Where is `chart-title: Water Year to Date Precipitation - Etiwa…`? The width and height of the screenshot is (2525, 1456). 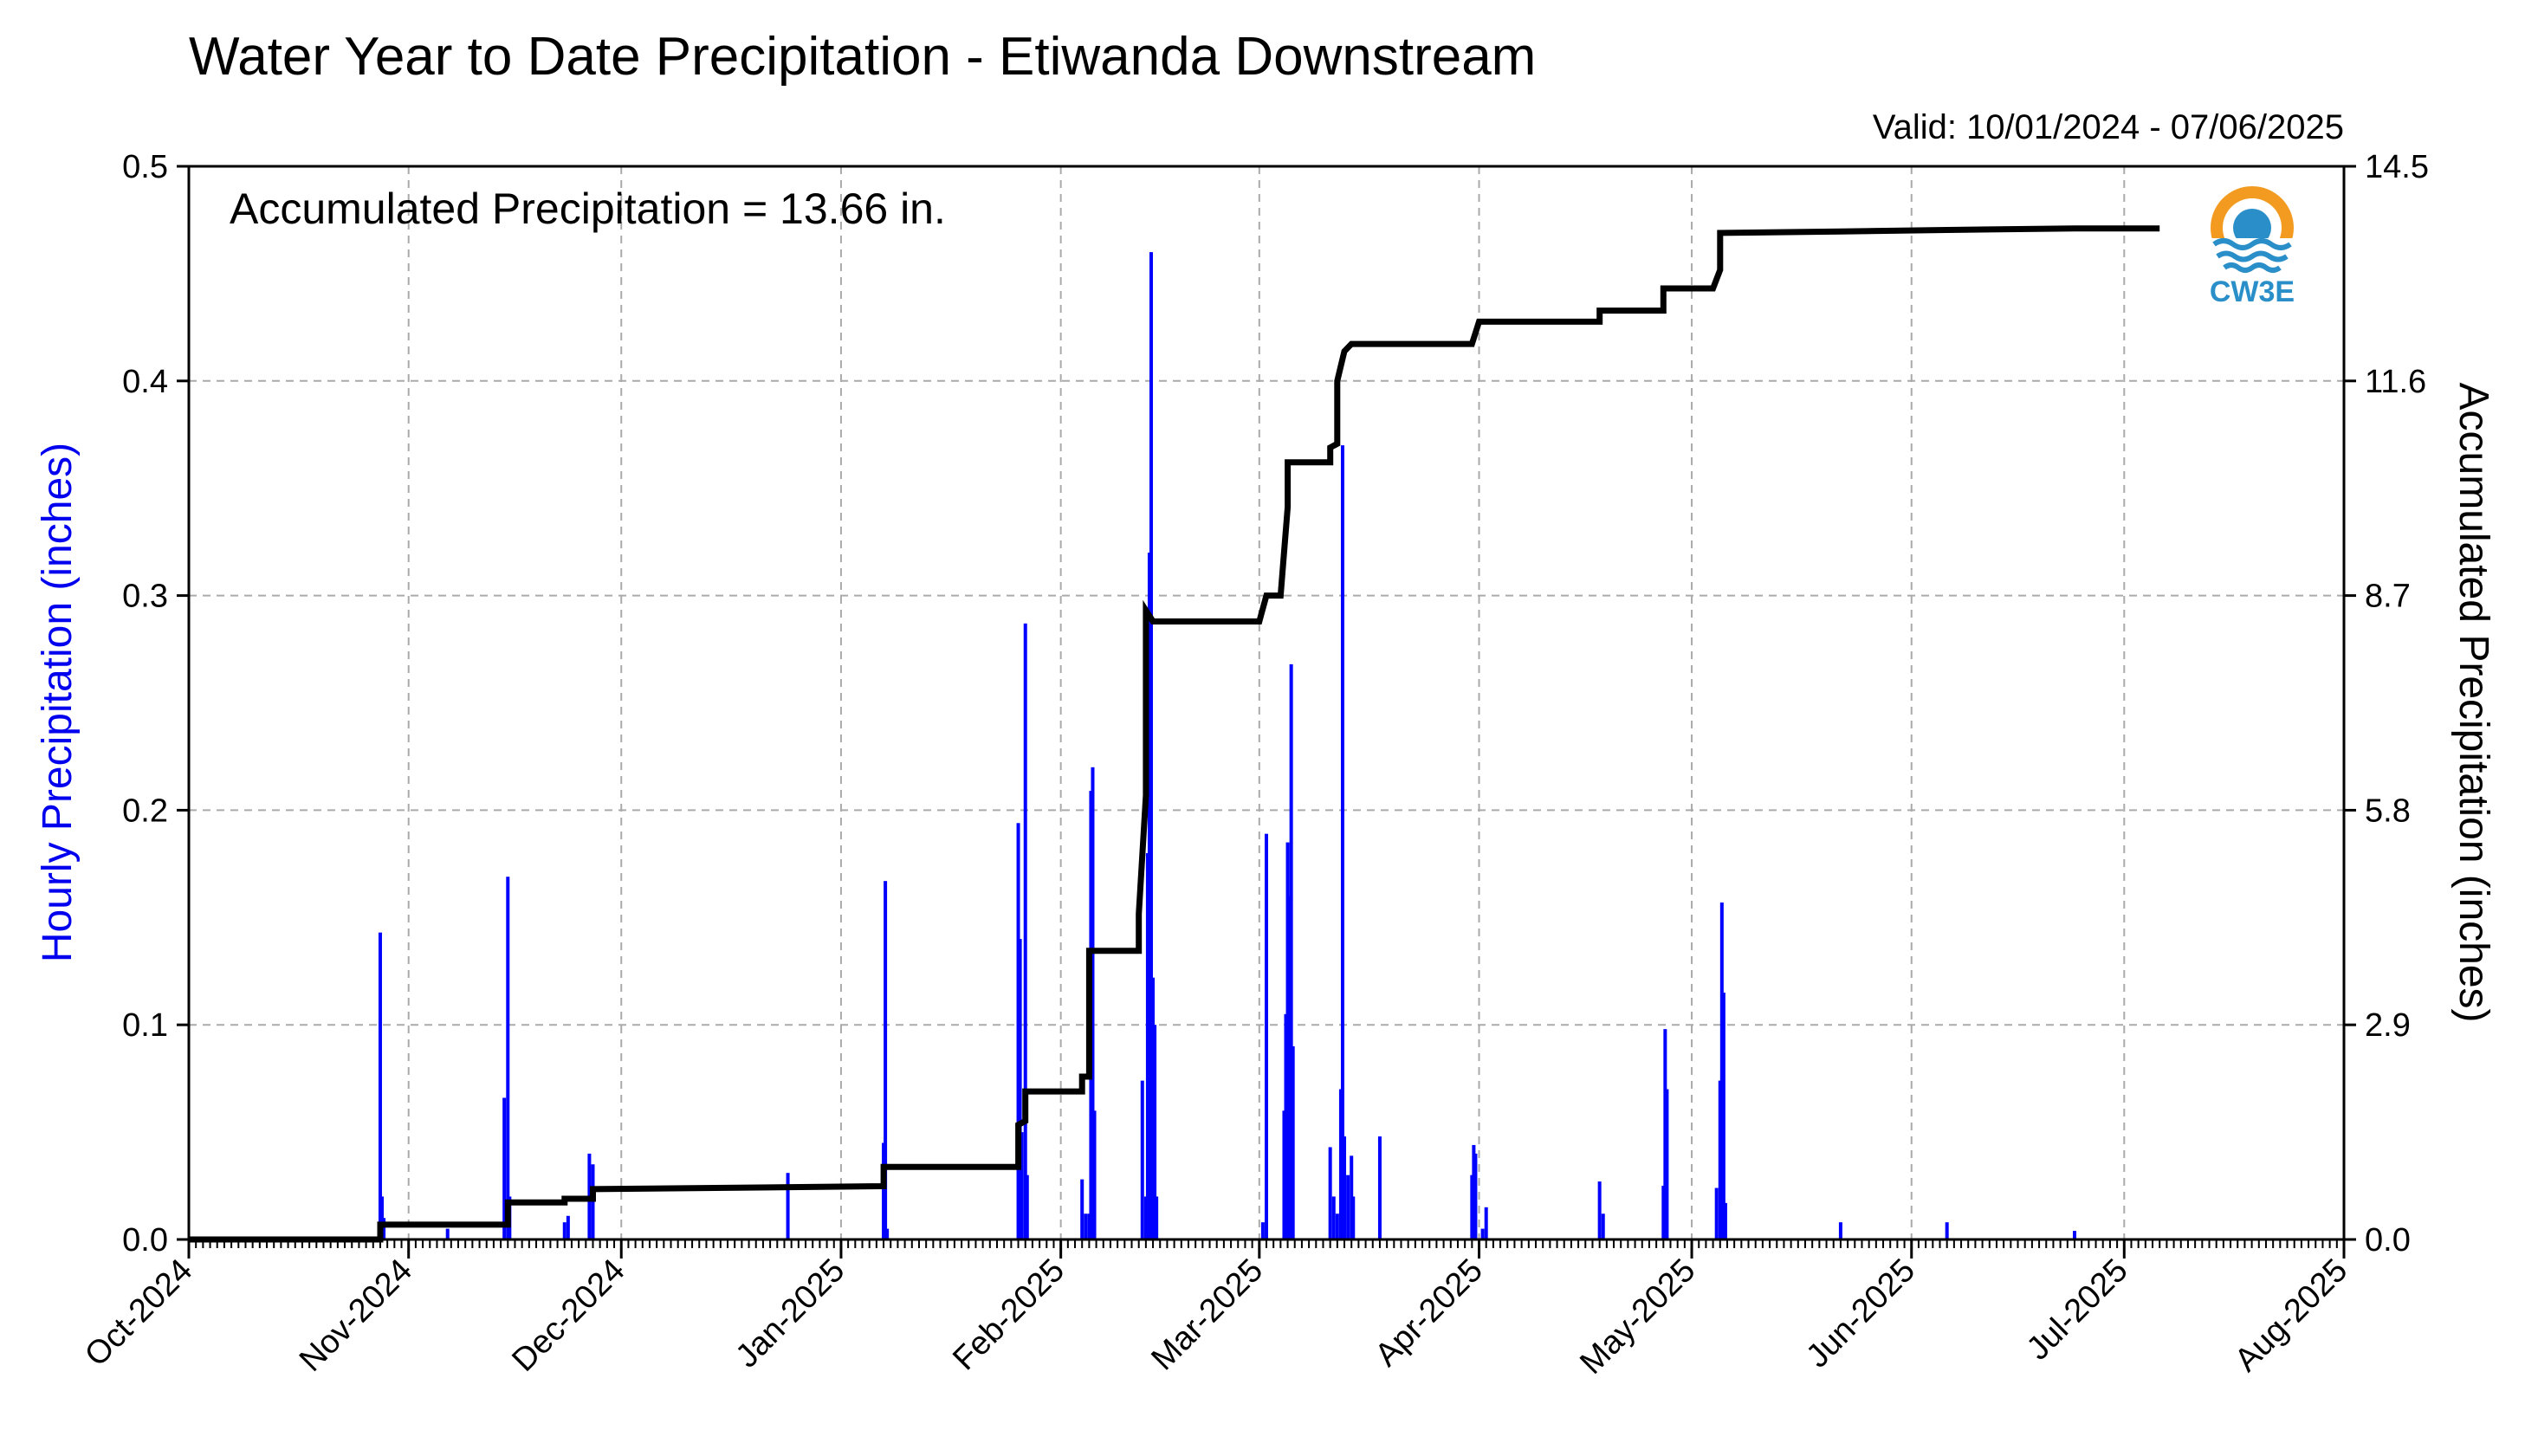
chart-title: Water Year to Date Precipitation - Etiwa… is located at coordinates (862, 57).